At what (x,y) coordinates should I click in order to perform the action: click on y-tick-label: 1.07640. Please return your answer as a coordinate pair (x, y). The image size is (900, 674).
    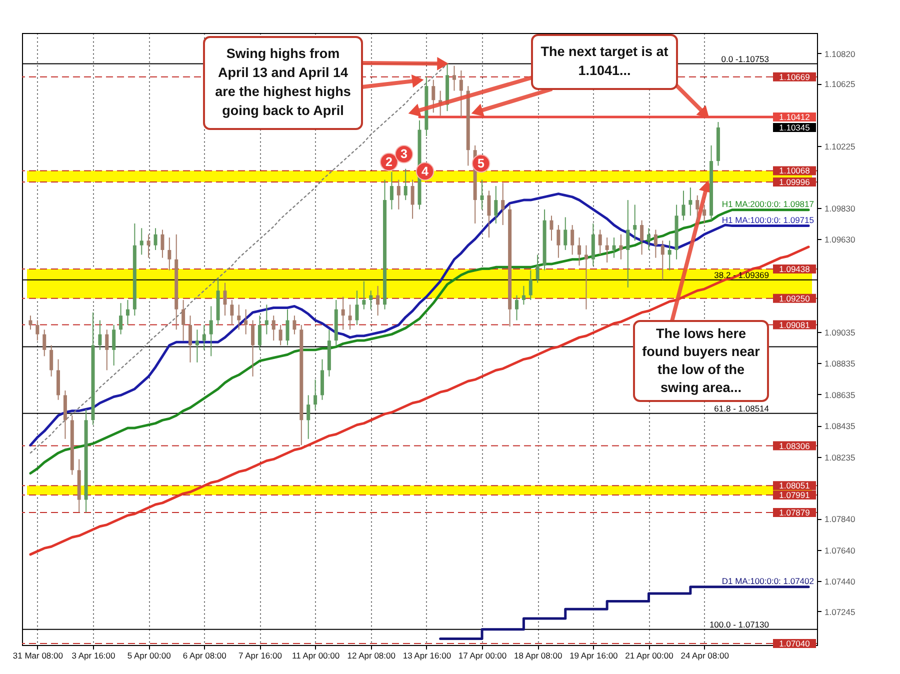
    Looking at the image, I should click on (840, 550).